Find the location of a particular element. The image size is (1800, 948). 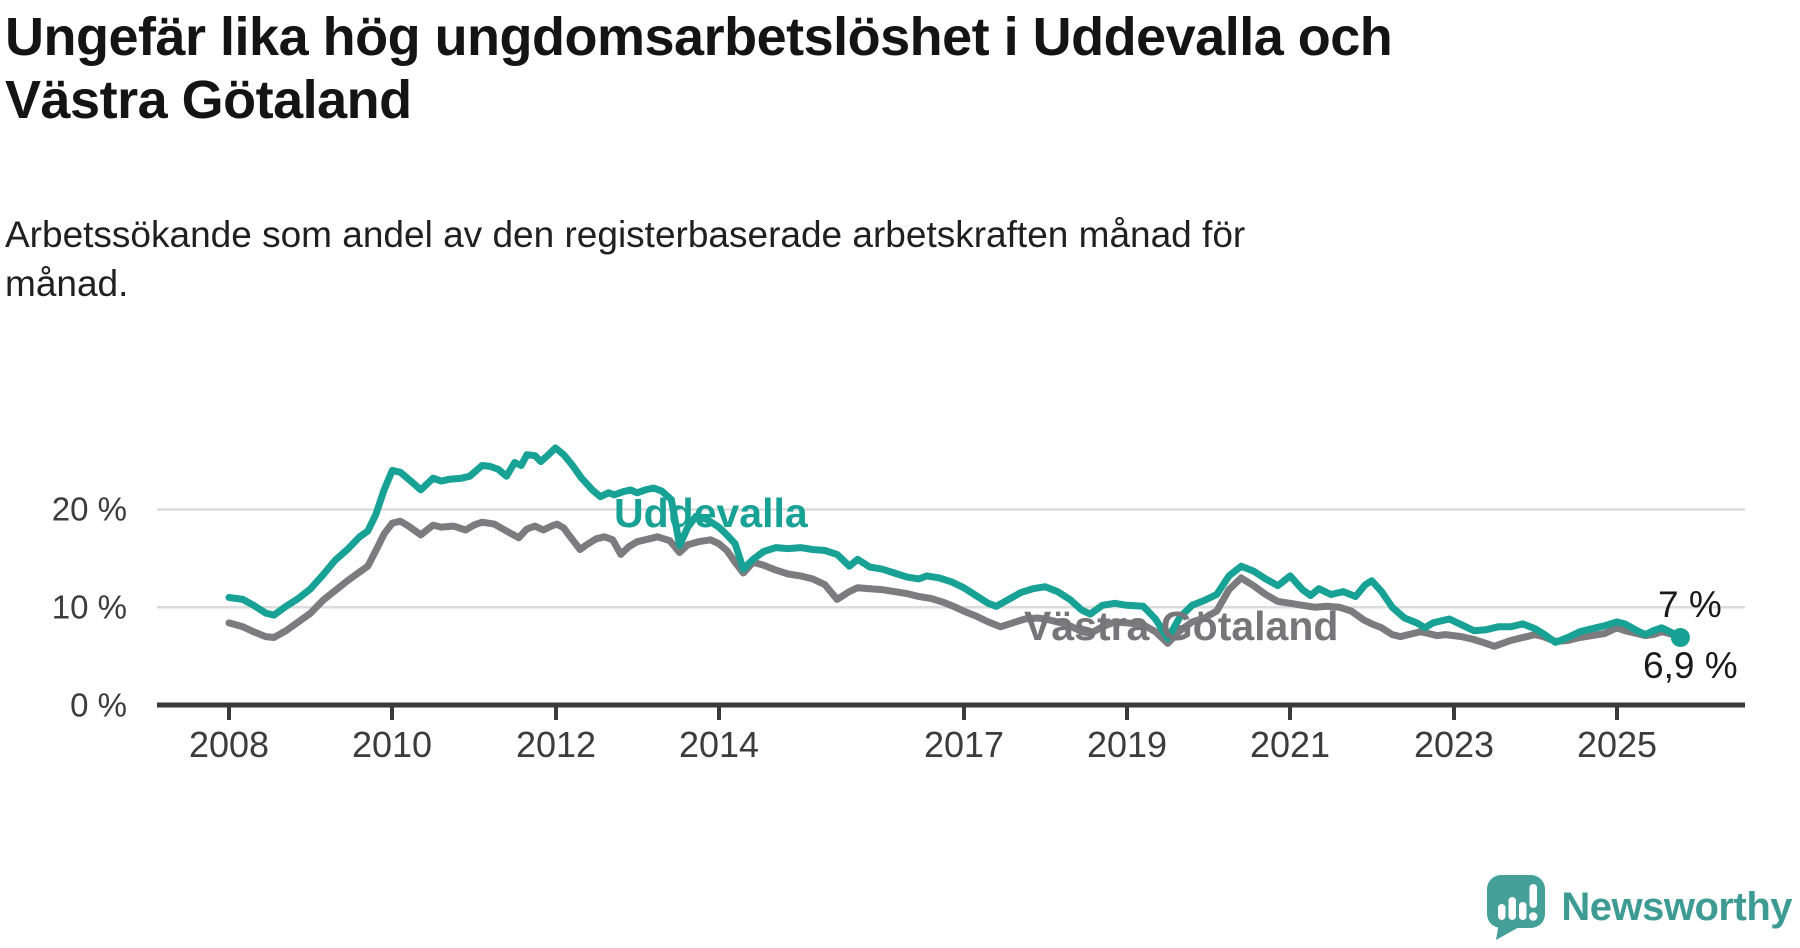

x-tick-label: 2017 is located at coordinates (964, 744).